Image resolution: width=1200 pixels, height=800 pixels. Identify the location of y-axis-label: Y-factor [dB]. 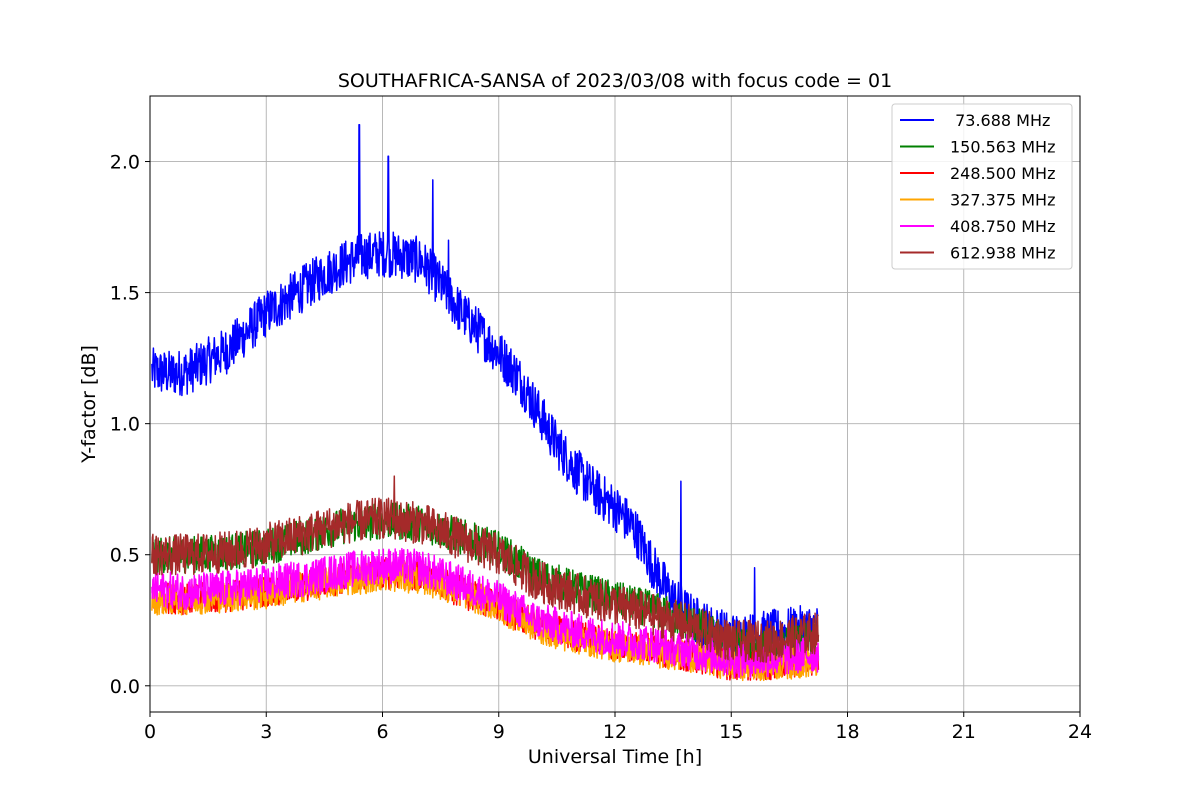
(89, 404).